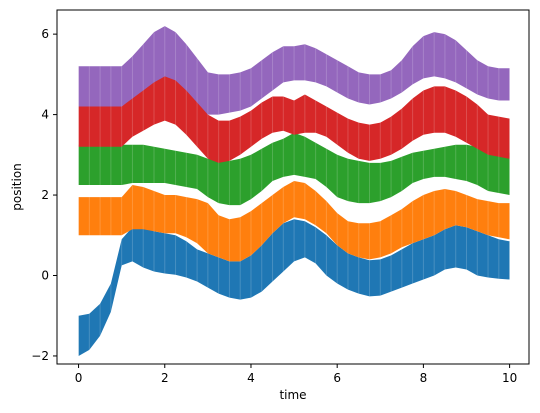 This screenshot has width=540, height=413. Describe the element at coordinates (424, 378) in the screenshot. I see `x-tick-label: 8` at that location.